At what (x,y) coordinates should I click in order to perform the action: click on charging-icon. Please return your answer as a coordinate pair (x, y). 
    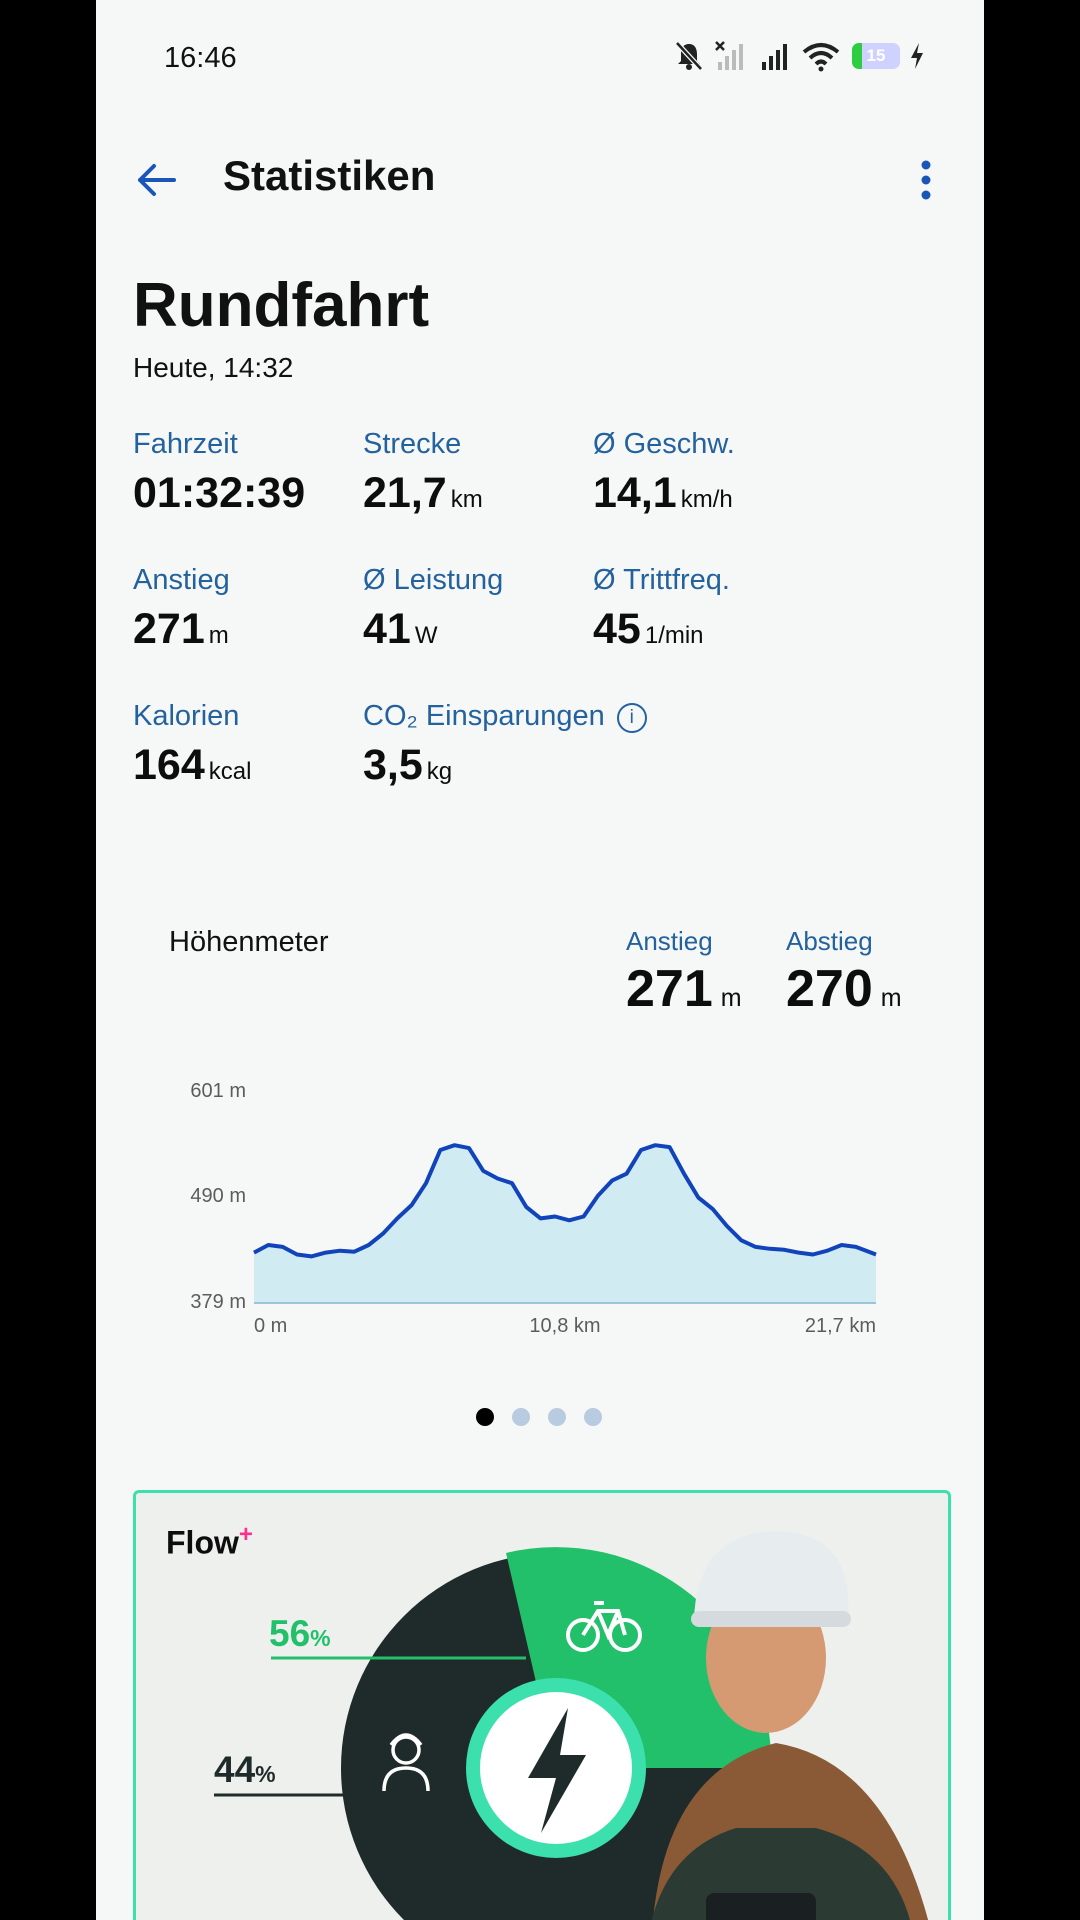
    Looking at the image, I should click on (917, 56).